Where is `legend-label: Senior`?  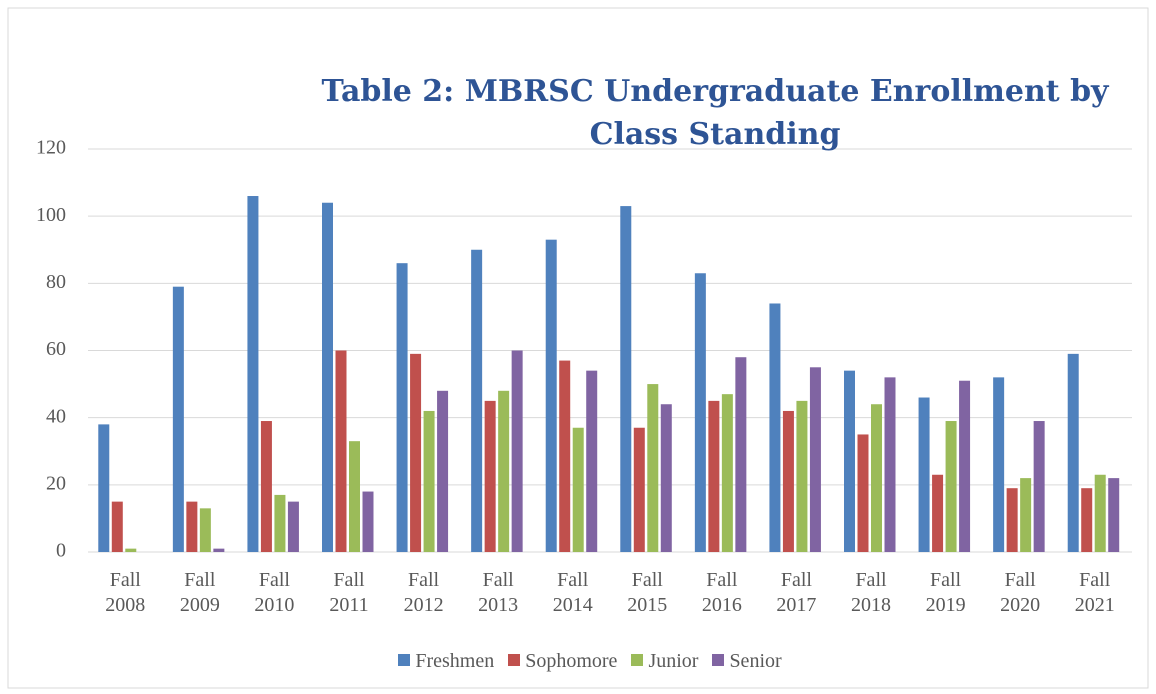 legend-label: Senior is located at coordinates (755, 661).